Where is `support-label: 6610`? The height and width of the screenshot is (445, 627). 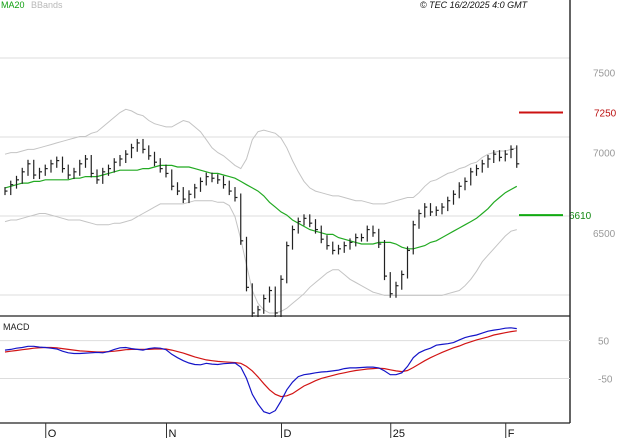
support-label: 6610 is located at coordinates (580, 216).